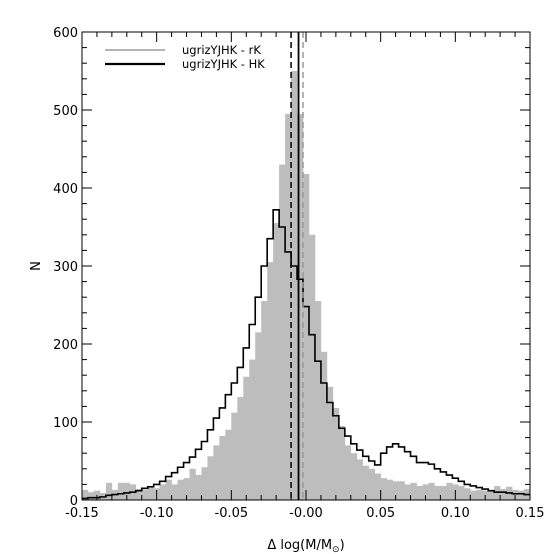 The image size is (554, 554). I want to click on x-tick-labels: -0.15 -0.10 -0.05 -0.00 0.05 0.10 0.15, so click(304, 513).